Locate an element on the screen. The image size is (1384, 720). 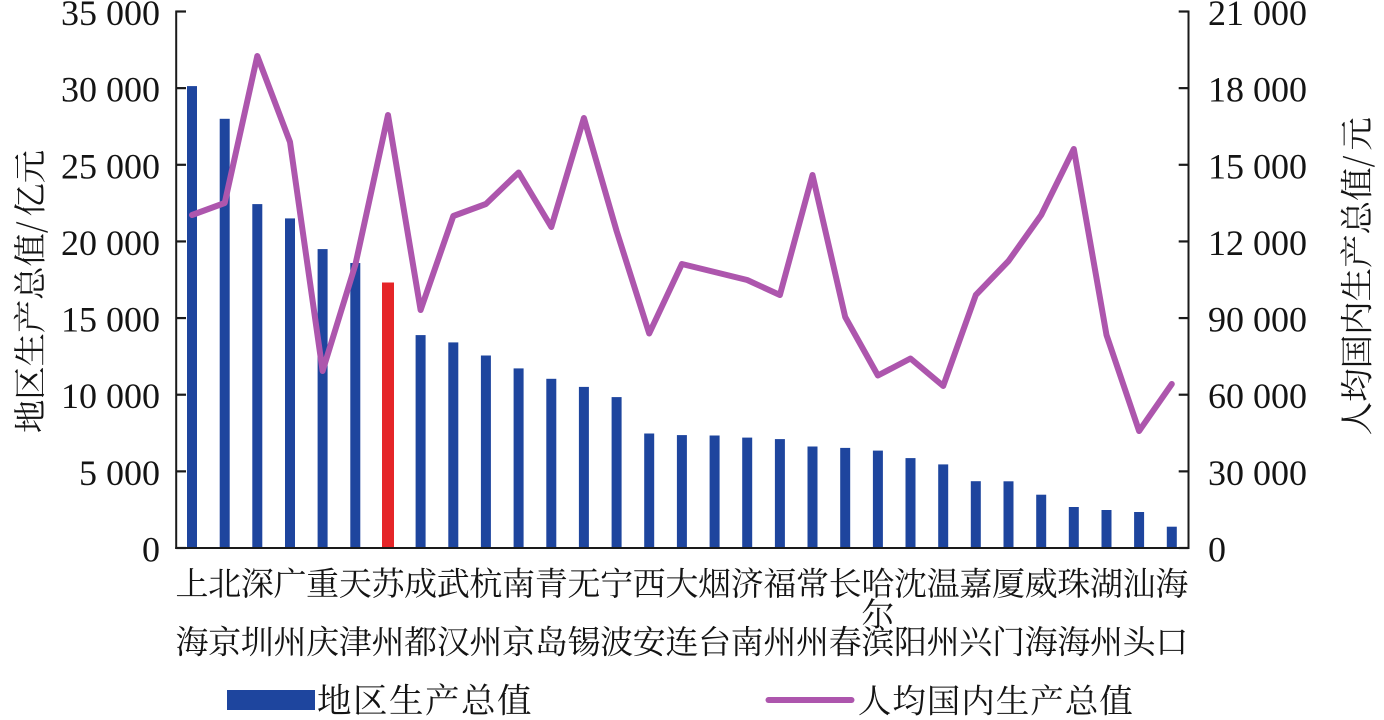
svg-text: 5 000 is located at coordinates (119, 473).